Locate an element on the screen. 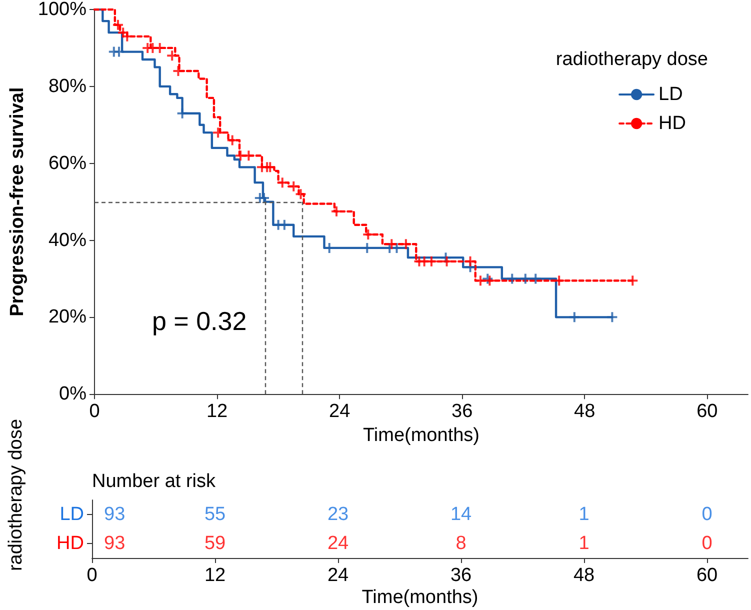 Image resolution: width=751 pixels, height=610 pixels. y-tick-label: 60% is located at coordinates (67, 163).